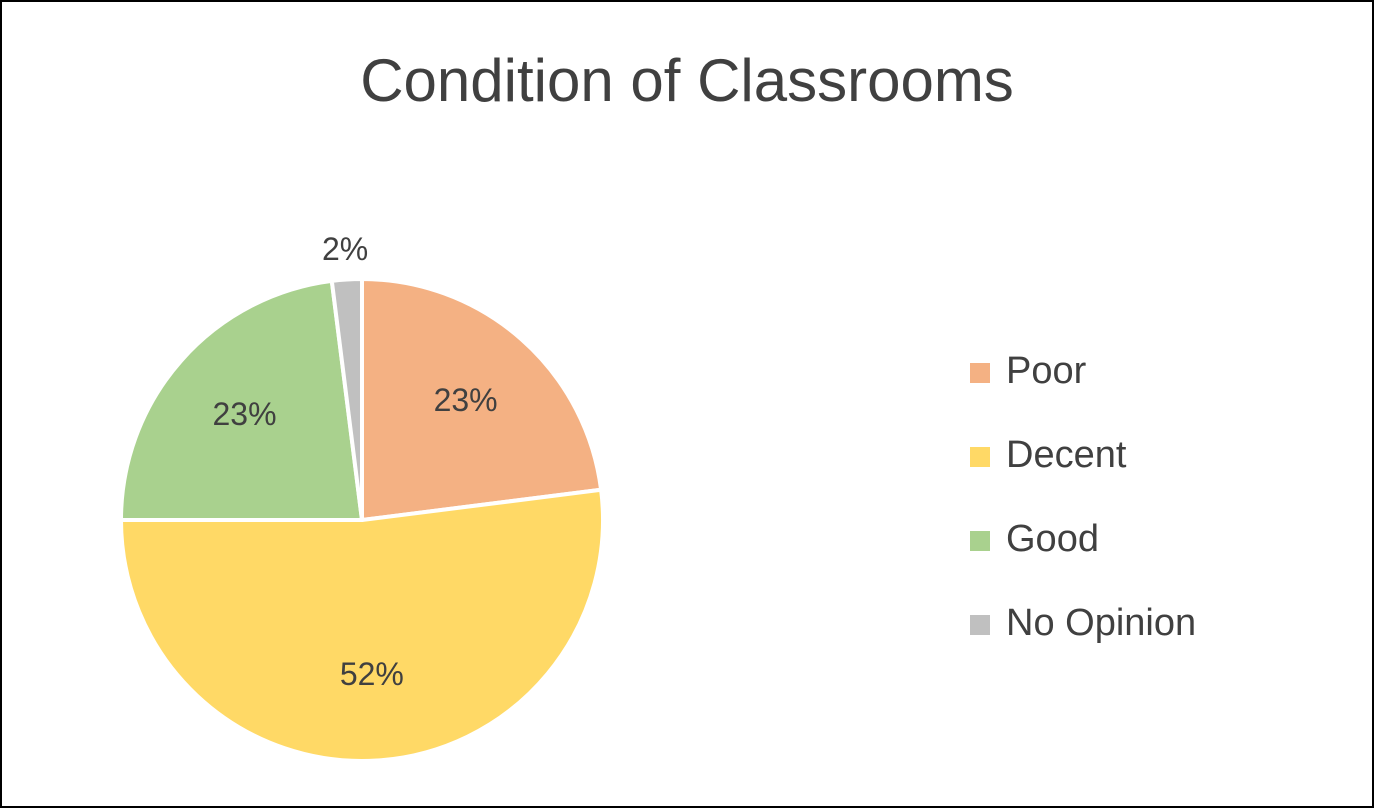  What do you see at coordinates (1052, 539) in the screenshot?
I see `legend-label: Good` at bounding box center [1052, 539].